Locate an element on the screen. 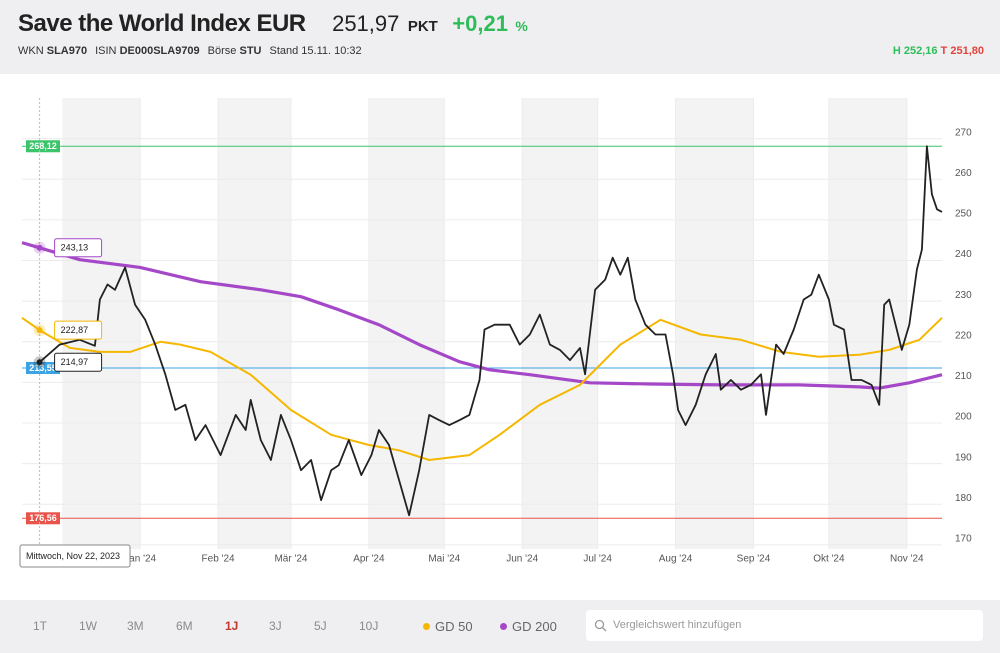  x-tick-label: Okt '24 is located at coordinates (829, 559).